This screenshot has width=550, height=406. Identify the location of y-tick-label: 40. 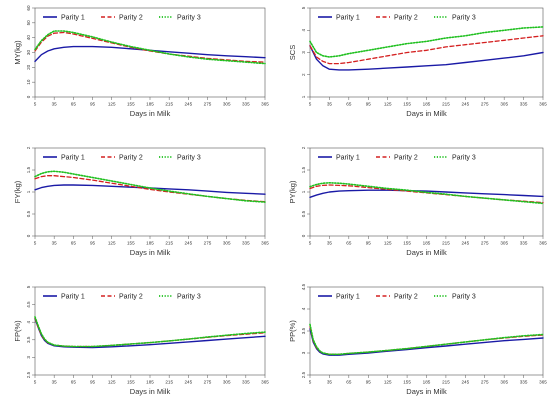
(28, 38).